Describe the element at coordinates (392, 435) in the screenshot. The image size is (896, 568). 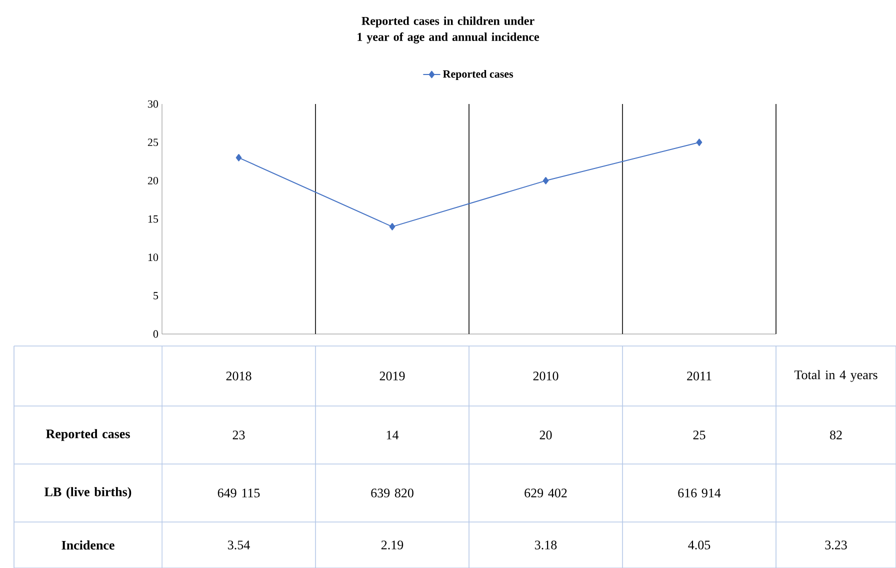
I see `data-label: 14` at that location.